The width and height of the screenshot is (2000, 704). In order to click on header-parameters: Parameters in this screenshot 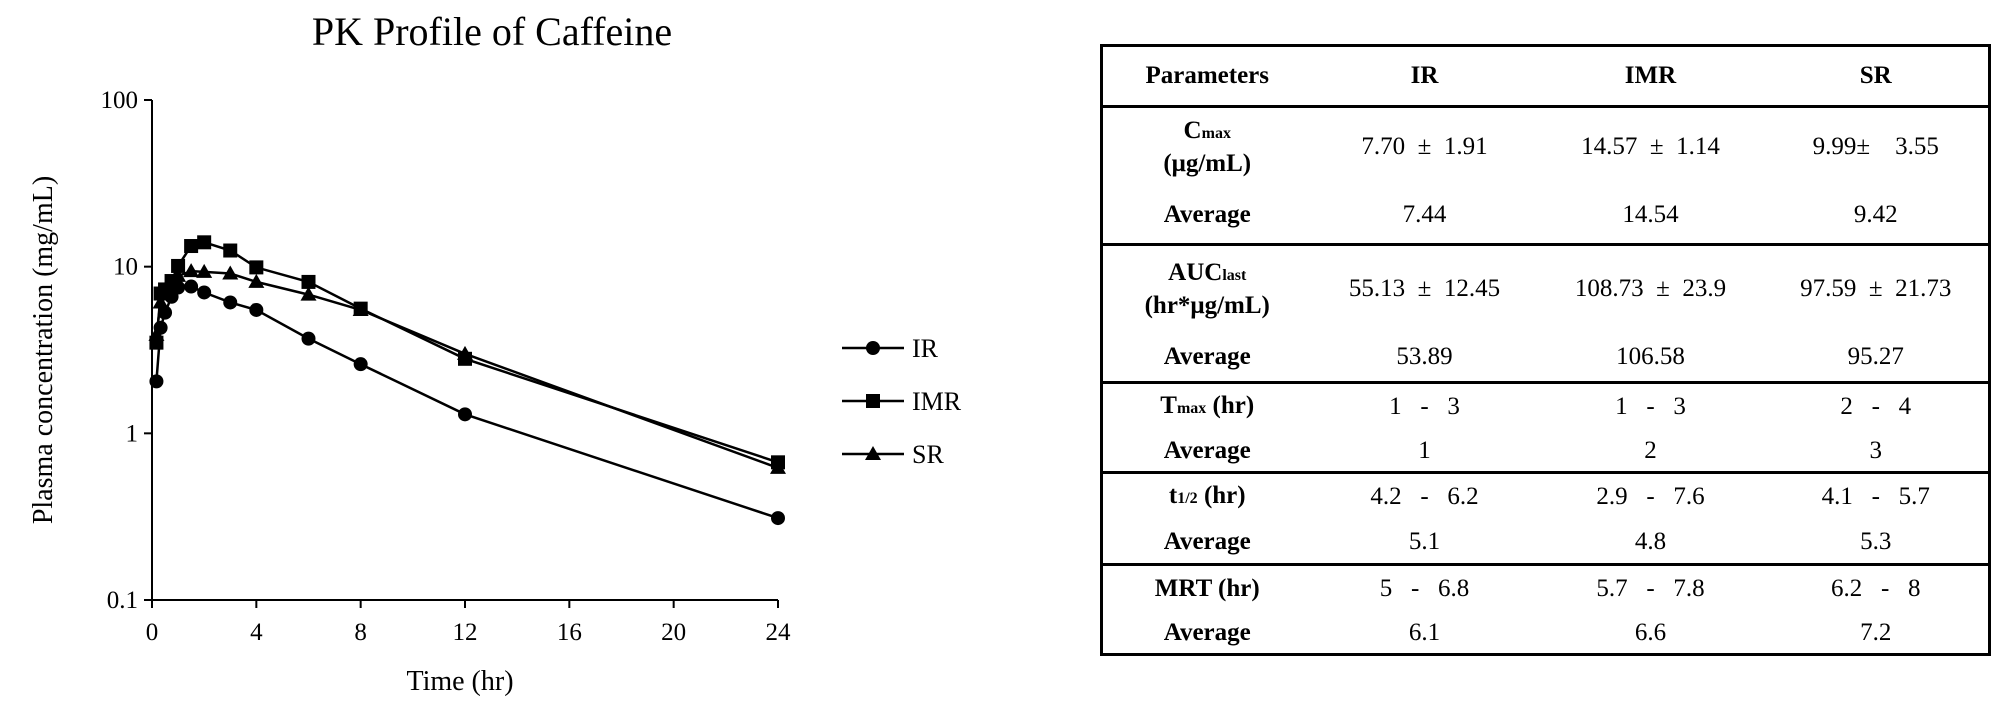, I will do `click(1207, 75)`.